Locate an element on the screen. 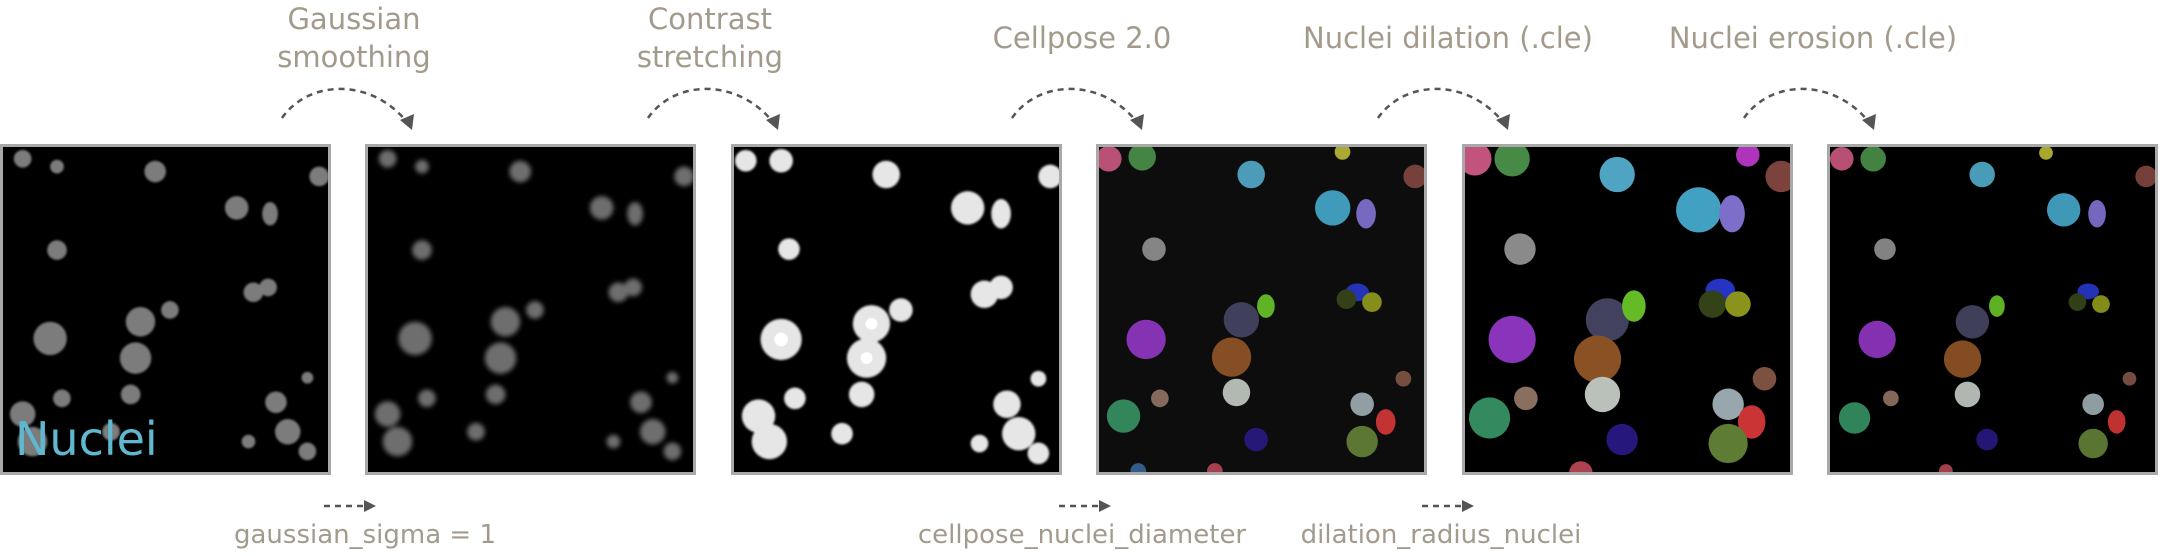  stretched-nuclei-image is located at coordinates (896, 309).